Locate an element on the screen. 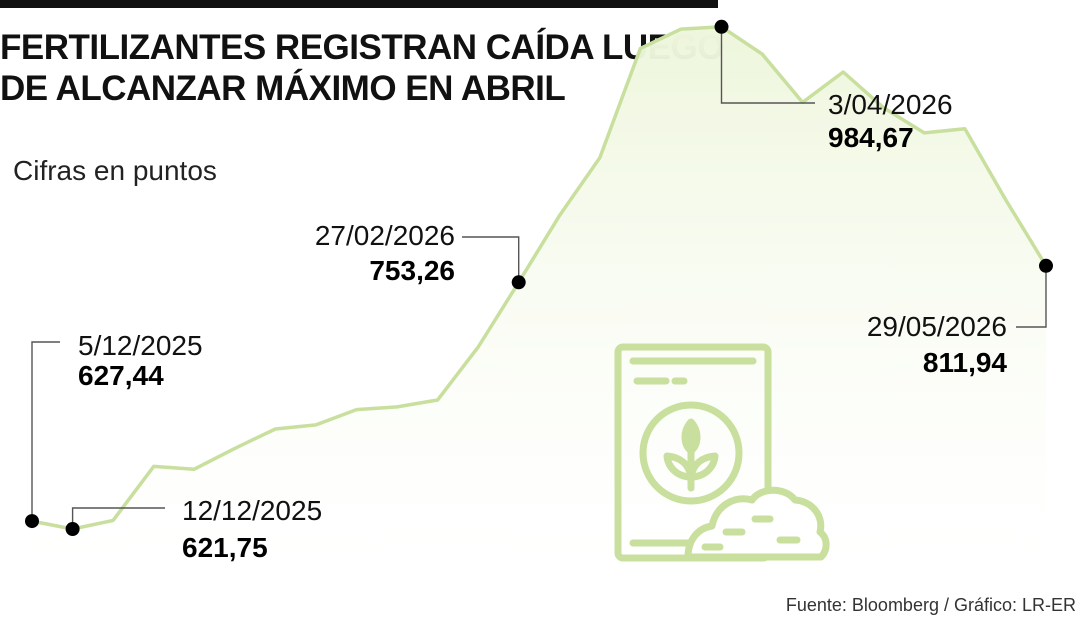 This screenshot has width=1080, height=620. annotation-date-label: 3/04/2026 is located at coordinates (890, 104).